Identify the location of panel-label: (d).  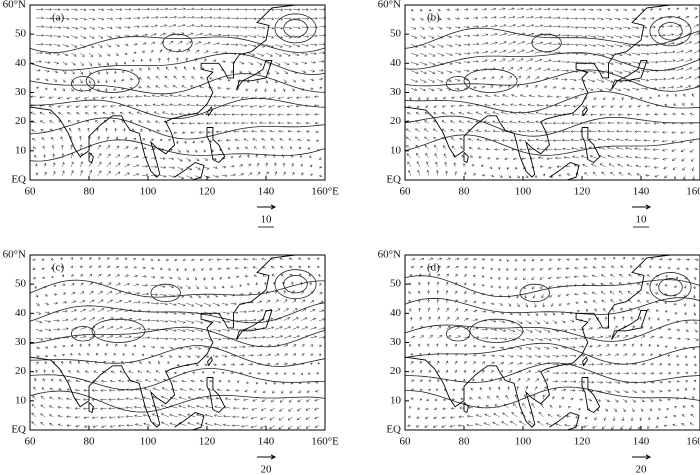
(433, 268).